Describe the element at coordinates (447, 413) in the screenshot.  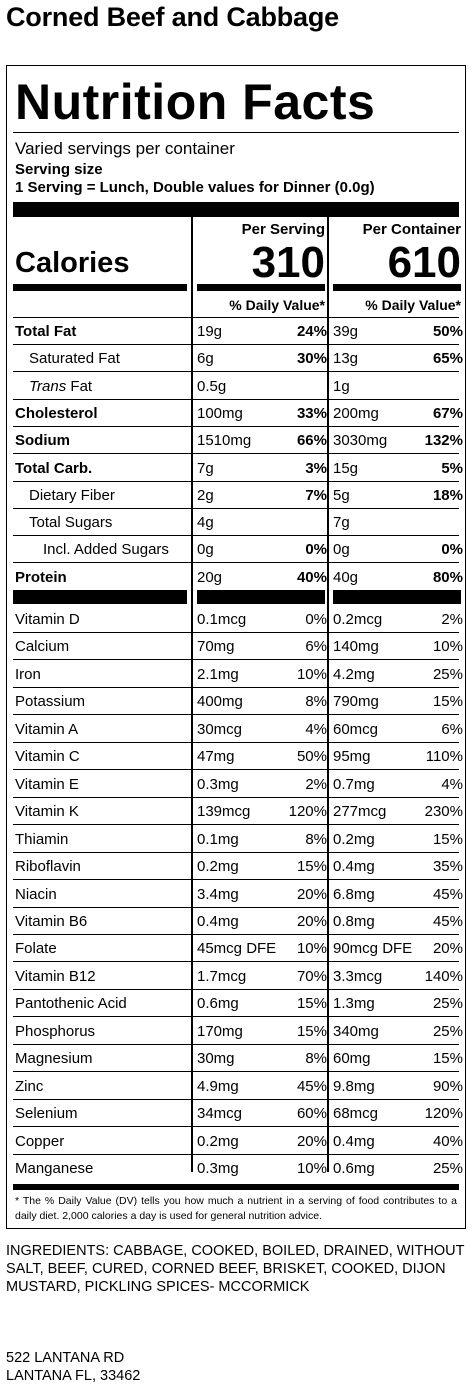
I see `nutrient-container-dv: 67%` at that location.